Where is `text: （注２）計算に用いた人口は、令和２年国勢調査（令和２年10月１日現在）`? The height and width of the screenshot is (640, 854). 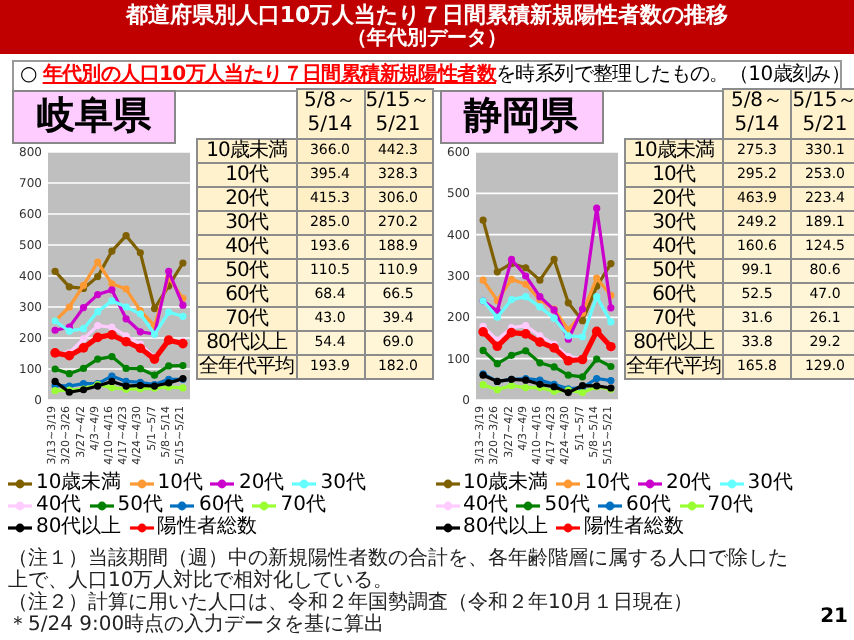
text: （注２）計算に用いた人口は、令和２年国勢調査（令和２年10月１日現在） is located at coordinates (352, 603).